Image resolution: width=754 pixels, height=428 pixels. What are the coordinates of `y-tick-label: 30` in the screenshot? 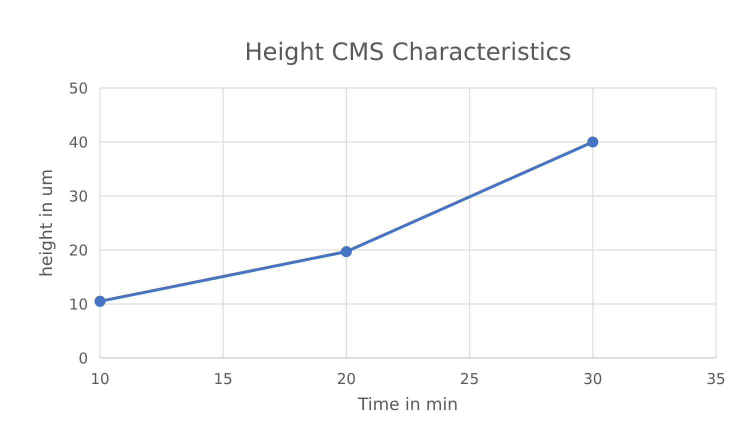 It's located at (78, 196).